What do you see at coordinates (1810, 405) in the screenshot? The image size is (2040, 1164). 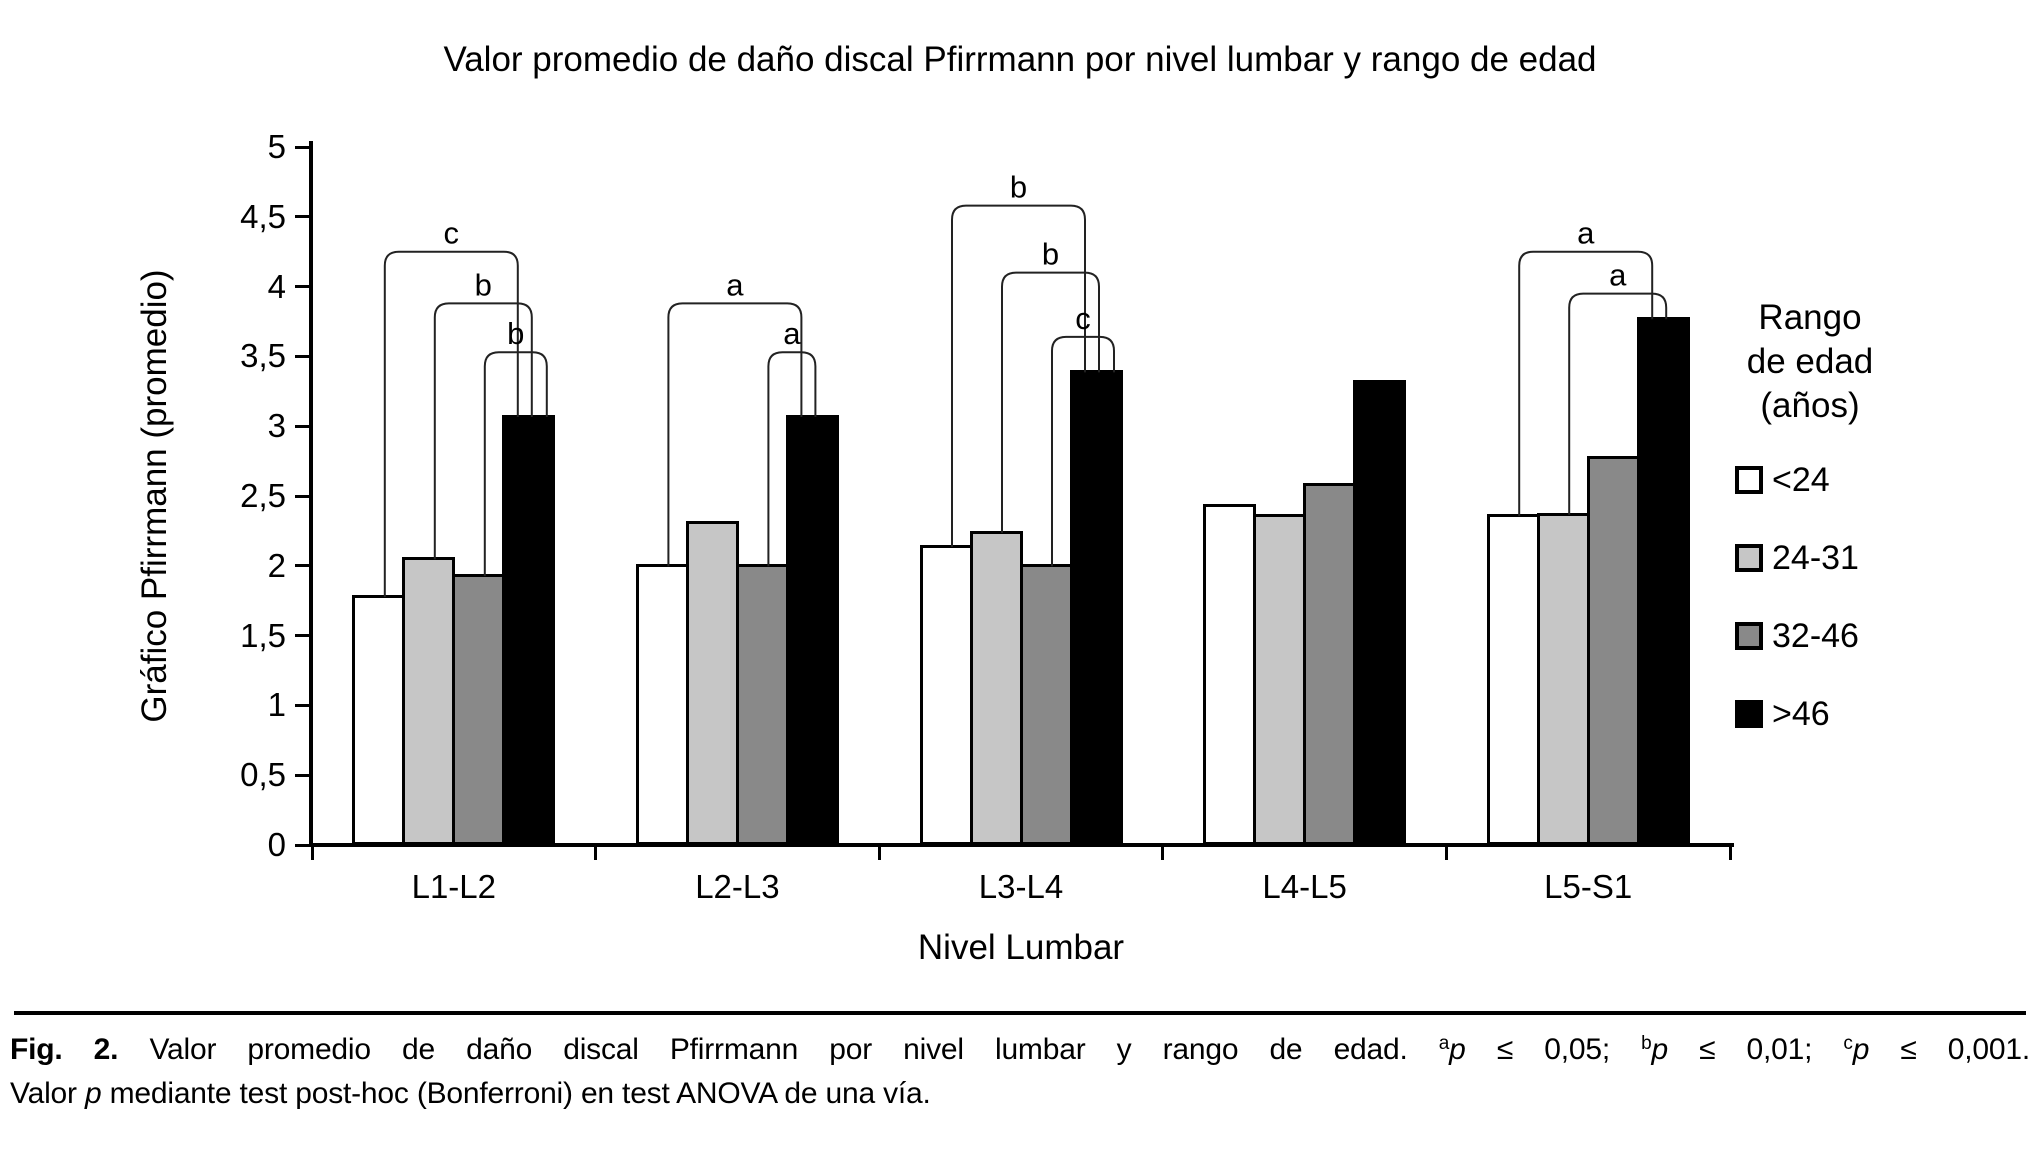 I see `legend-title-line: (años)` at bounding box center [1810, 405].